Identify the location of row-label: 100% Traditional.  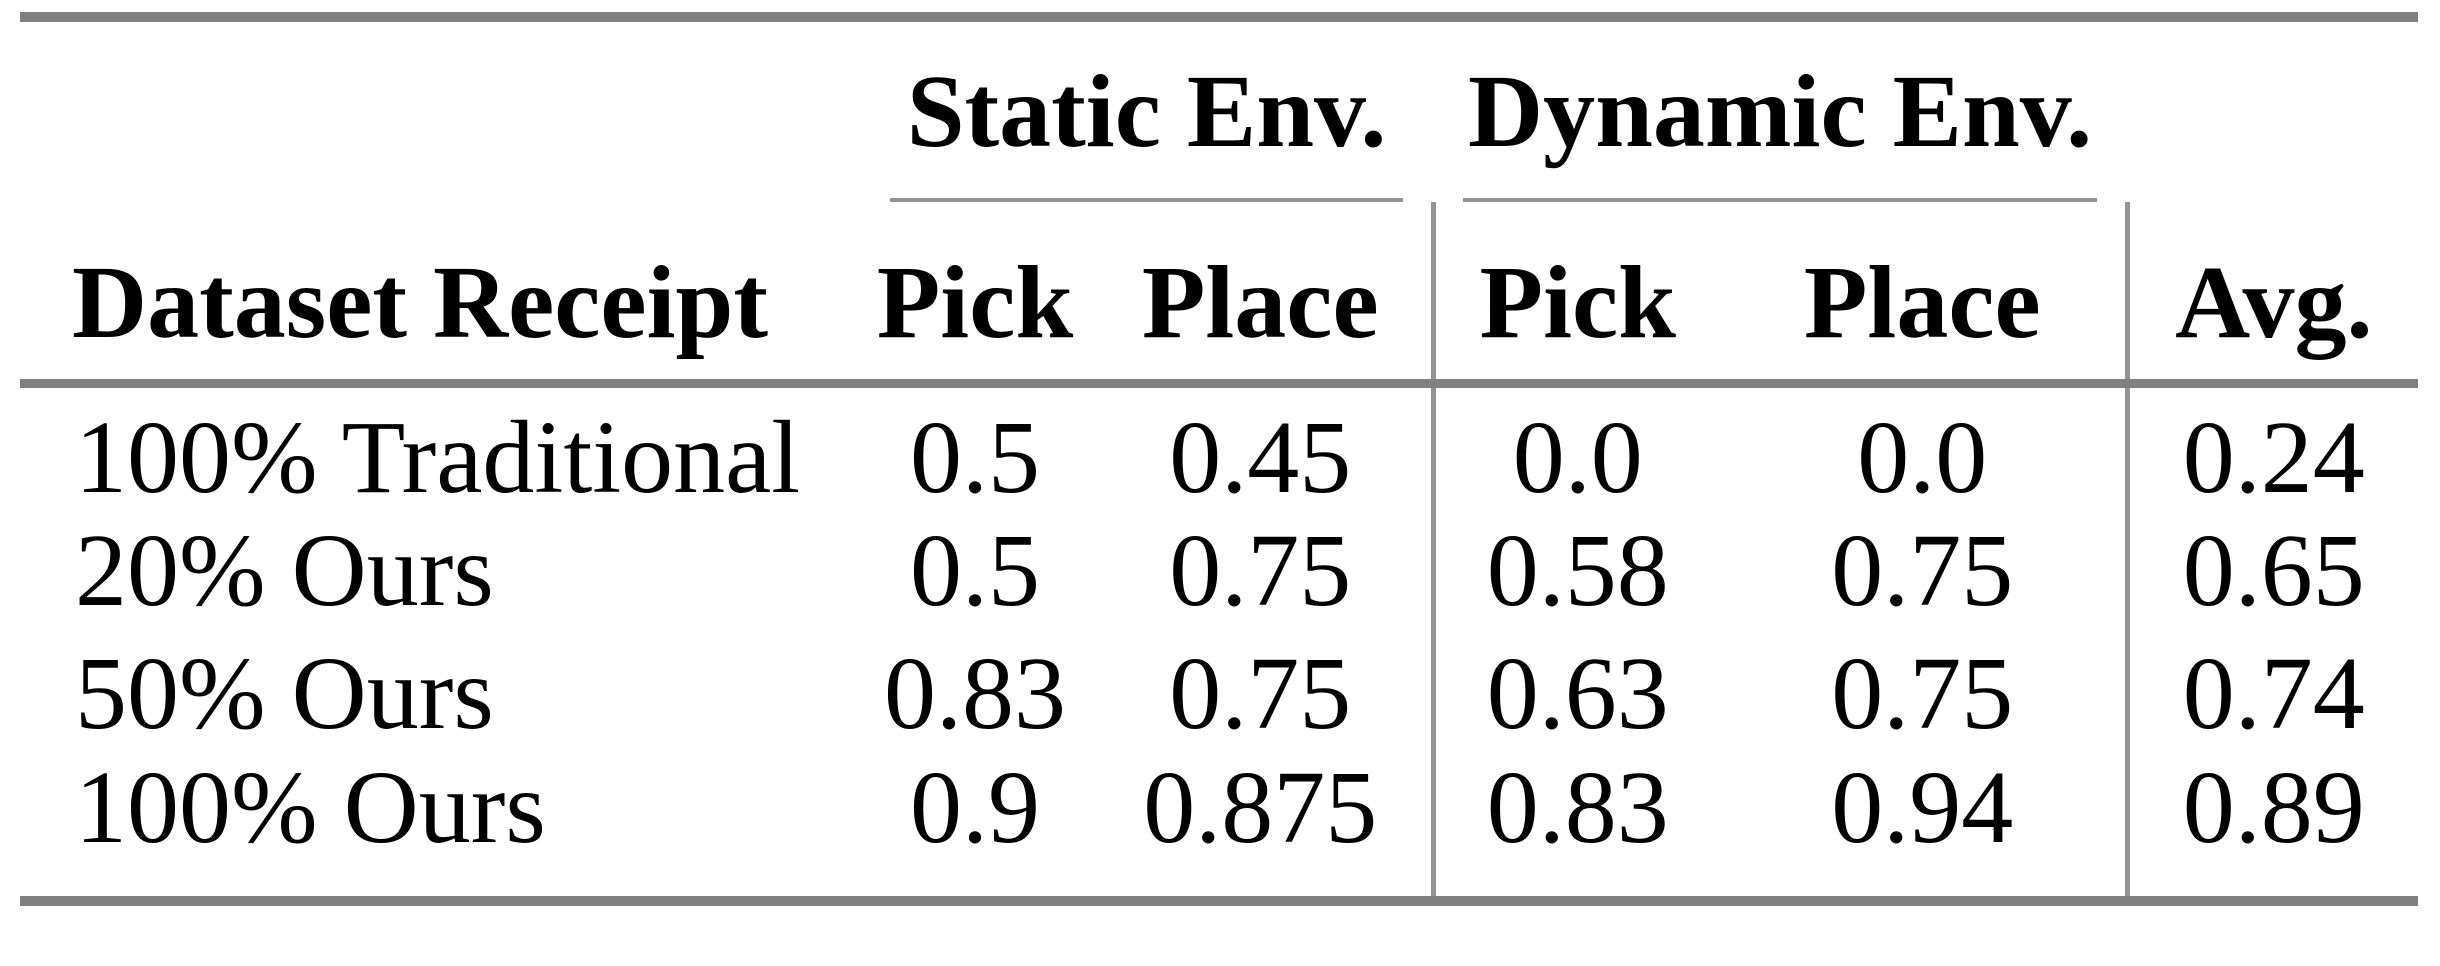
(438, 457).